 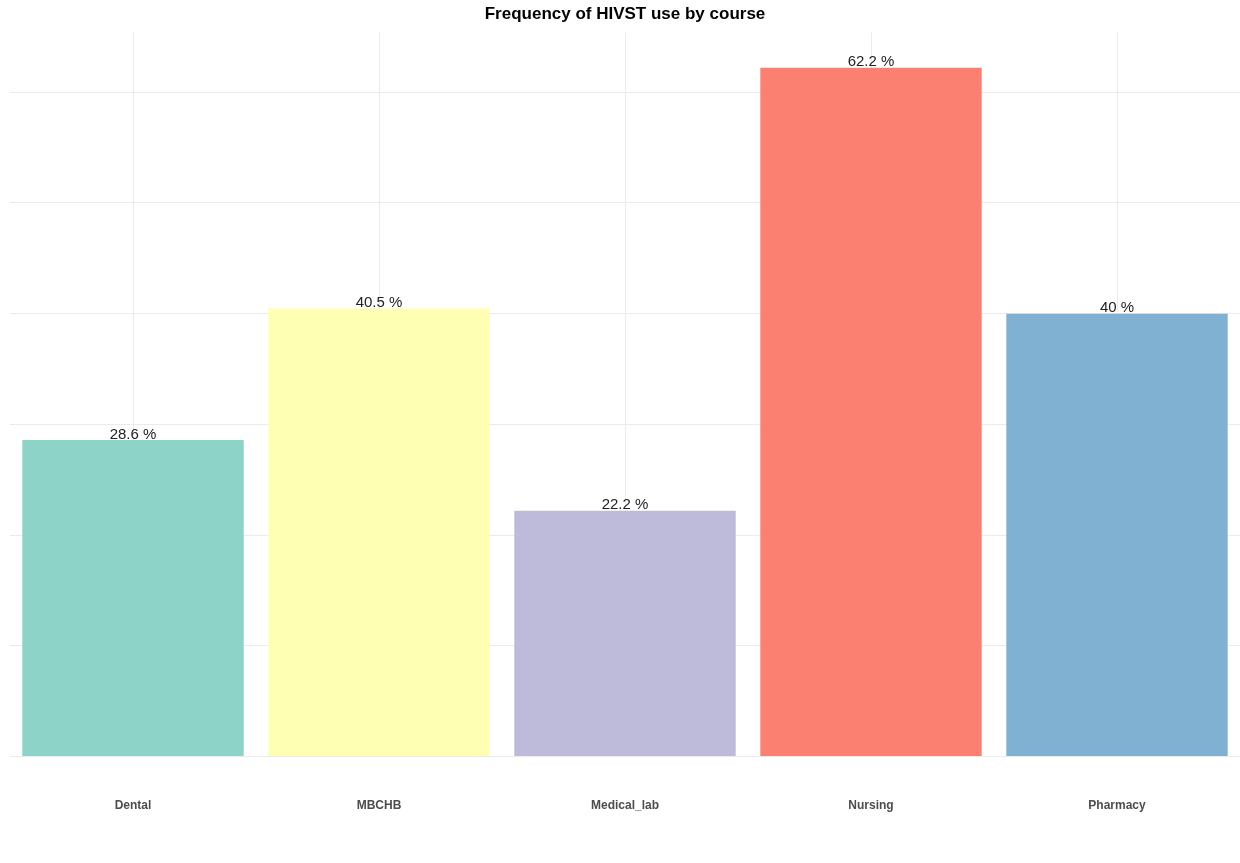 What do you see at coordinates (625, 13) in the screenshot?
I see `chart-title: Frequency of HIVST use by course` at bounding box center [625, 13].